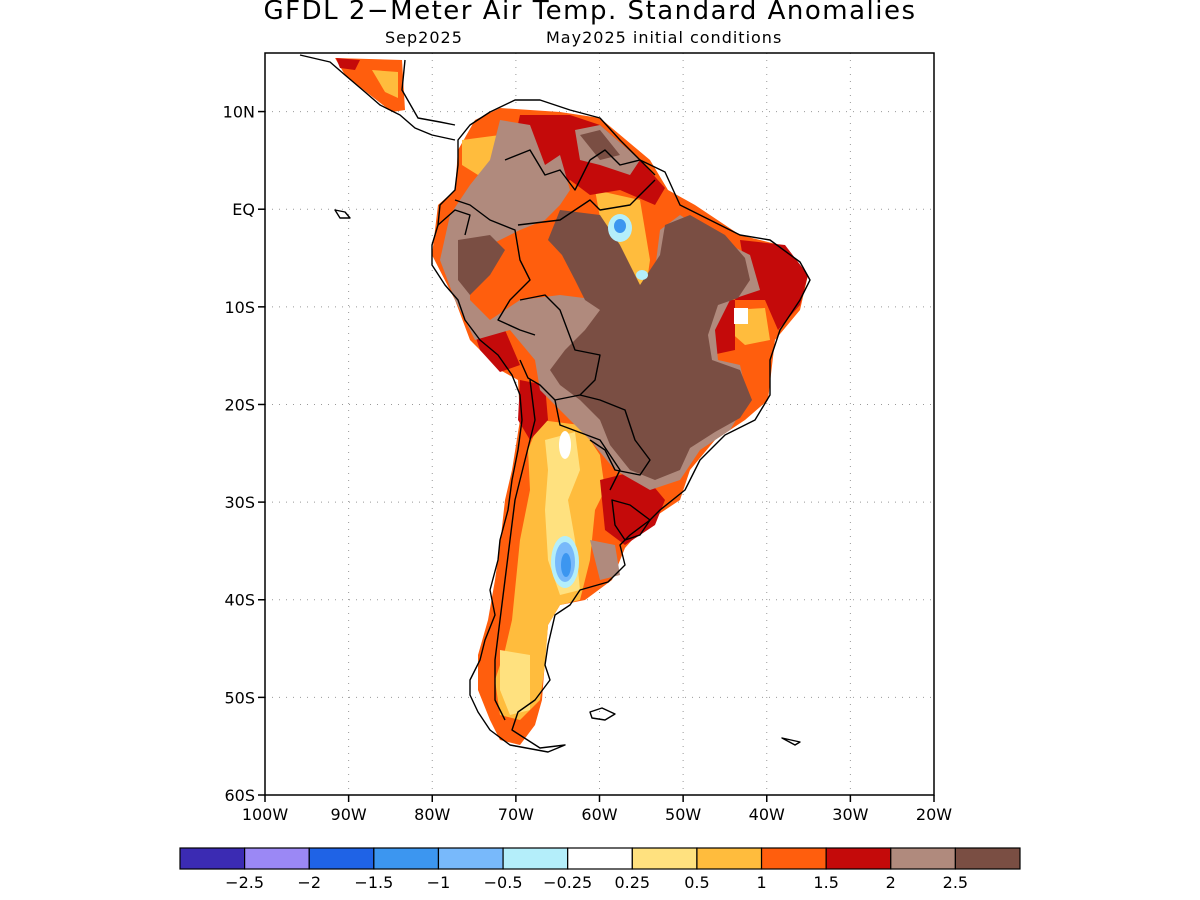 The height and width of the screenshot is (900, 1200). What do you see at coordinates (503, 882) in the screenshot?
I see `colorbar-label: −0.5` at bounding box center [503, 882].